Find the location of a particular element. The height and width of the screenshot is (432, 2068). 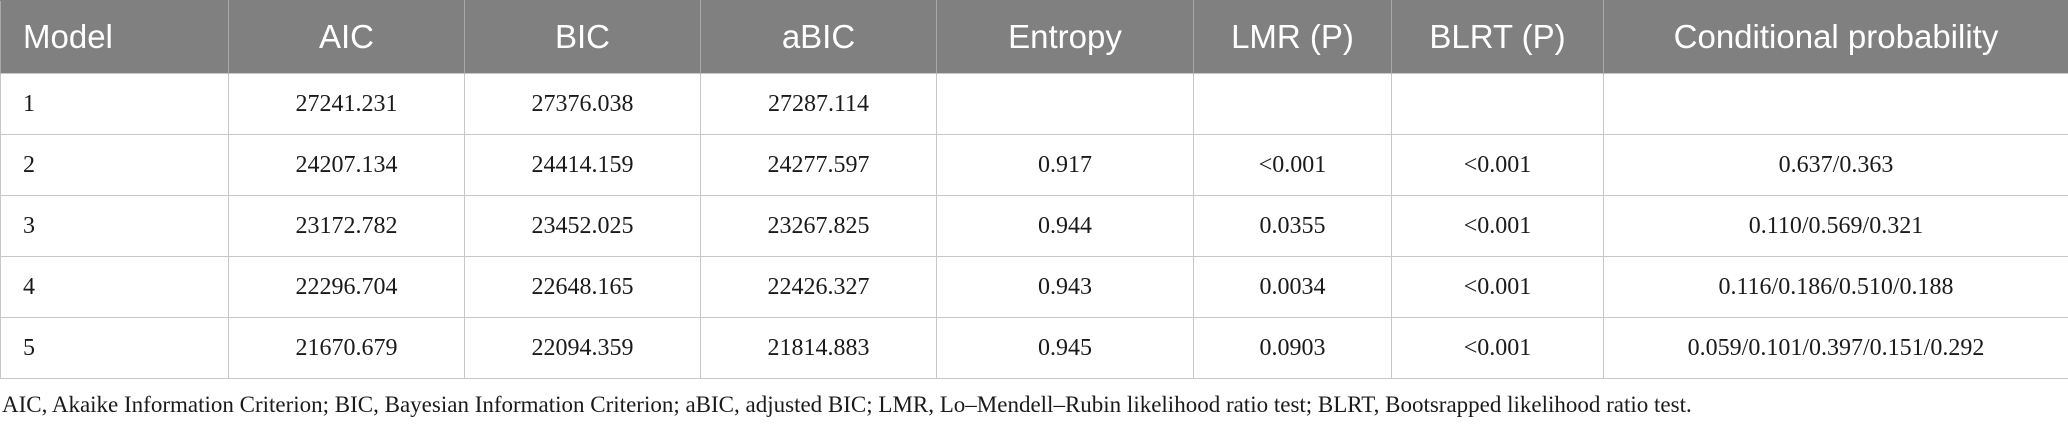

cell-abic: 22426.327 is located at coordinates (818, 287).